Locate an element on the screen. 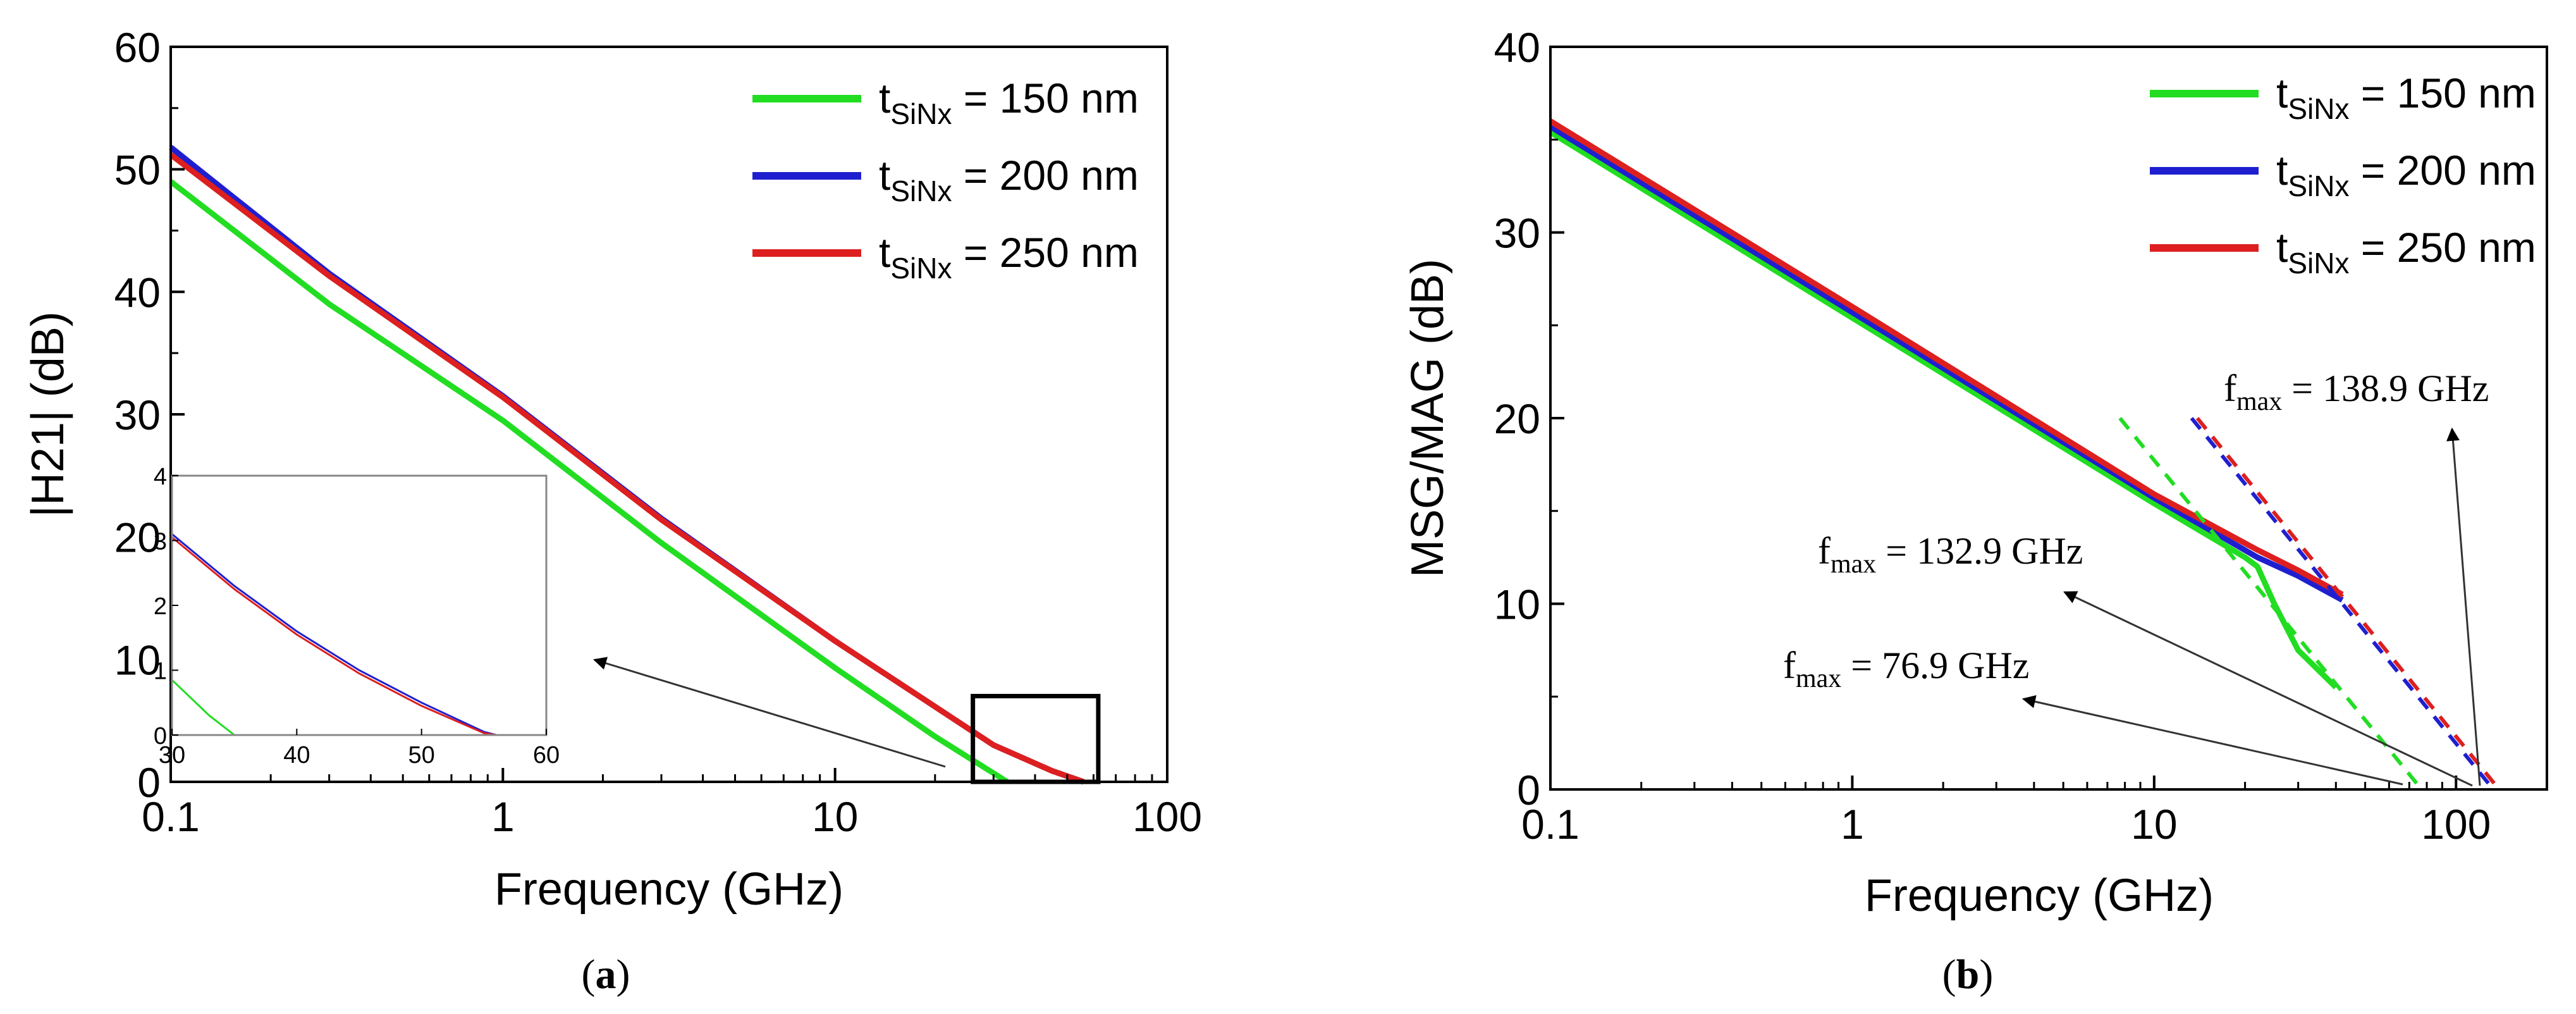 This screenshot has height=1014, width=2576. legend-a-label-150: tSiNx = 150 nm is located at coordinates (1009, 102).